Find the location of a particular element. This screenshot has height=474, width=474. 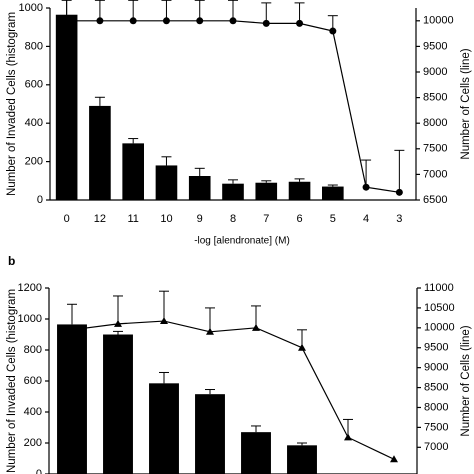

x-tick-label: 0 is located at coordinates (67, 219).